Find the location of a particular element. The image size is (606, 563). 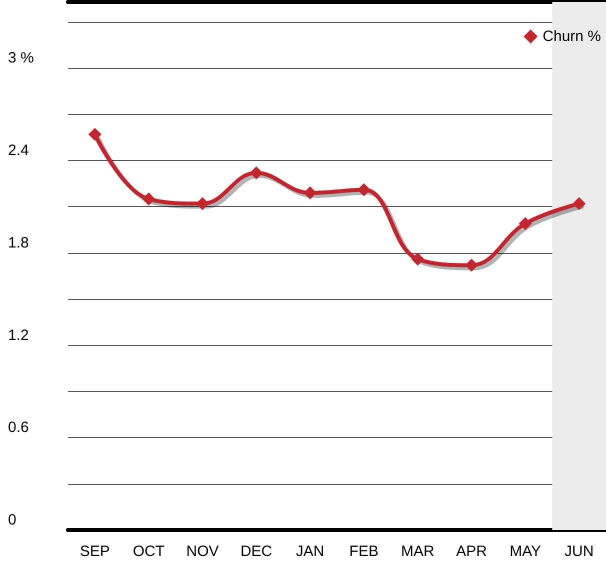

x-tick-label: NOV is located at coordinates (202, 551).